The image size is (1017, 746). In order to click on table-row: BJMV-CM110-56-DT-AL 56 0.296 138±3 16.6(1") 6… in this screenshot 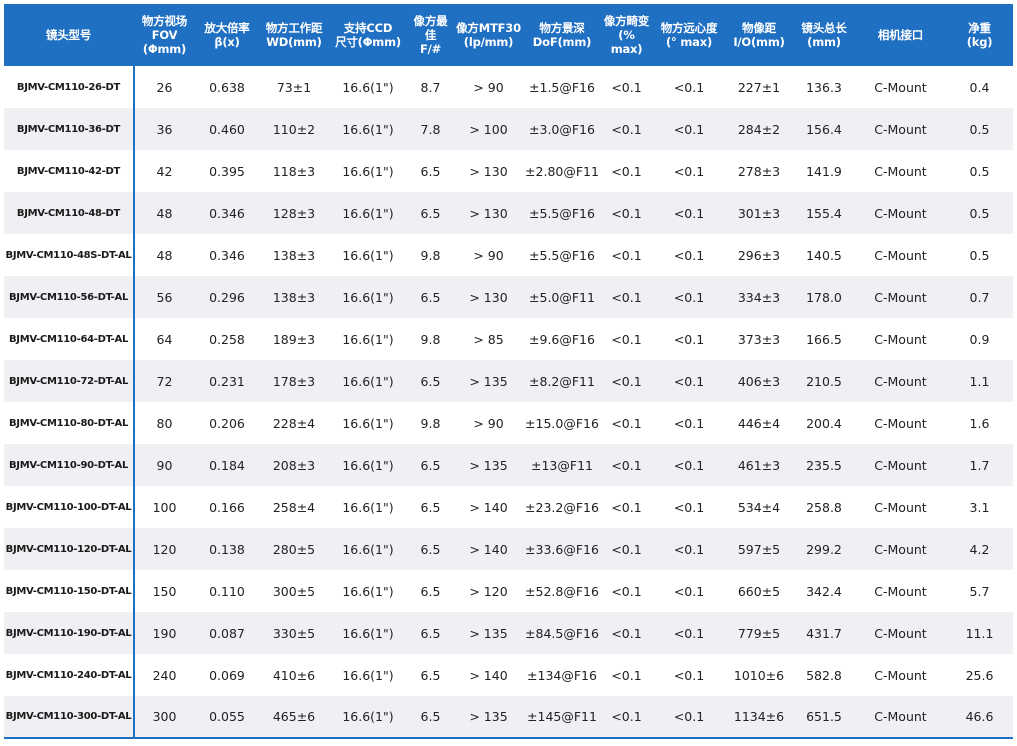, I will do `click(508, 297)`.